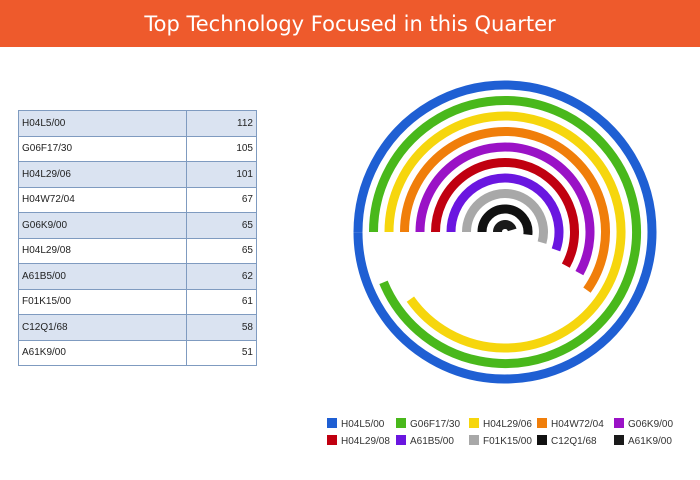 Image resolution: width=700 pixels, height=480 pixels. I want to click on table-row: A61K9/00 51, so click(137, 352).